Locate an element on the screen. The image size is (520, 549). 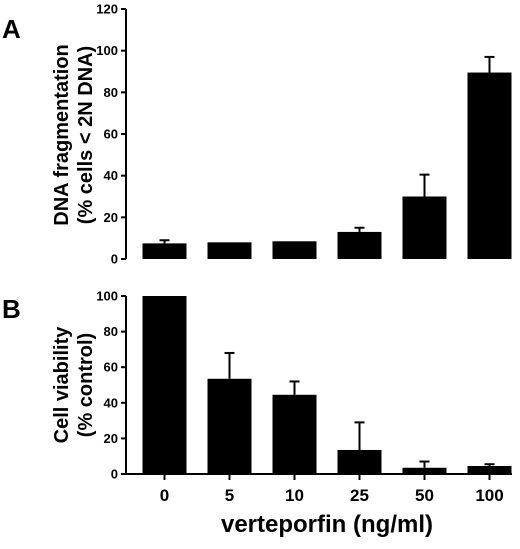
x-axis-label: verteporfin (ng/ml) is located at coordinates (327, 524).